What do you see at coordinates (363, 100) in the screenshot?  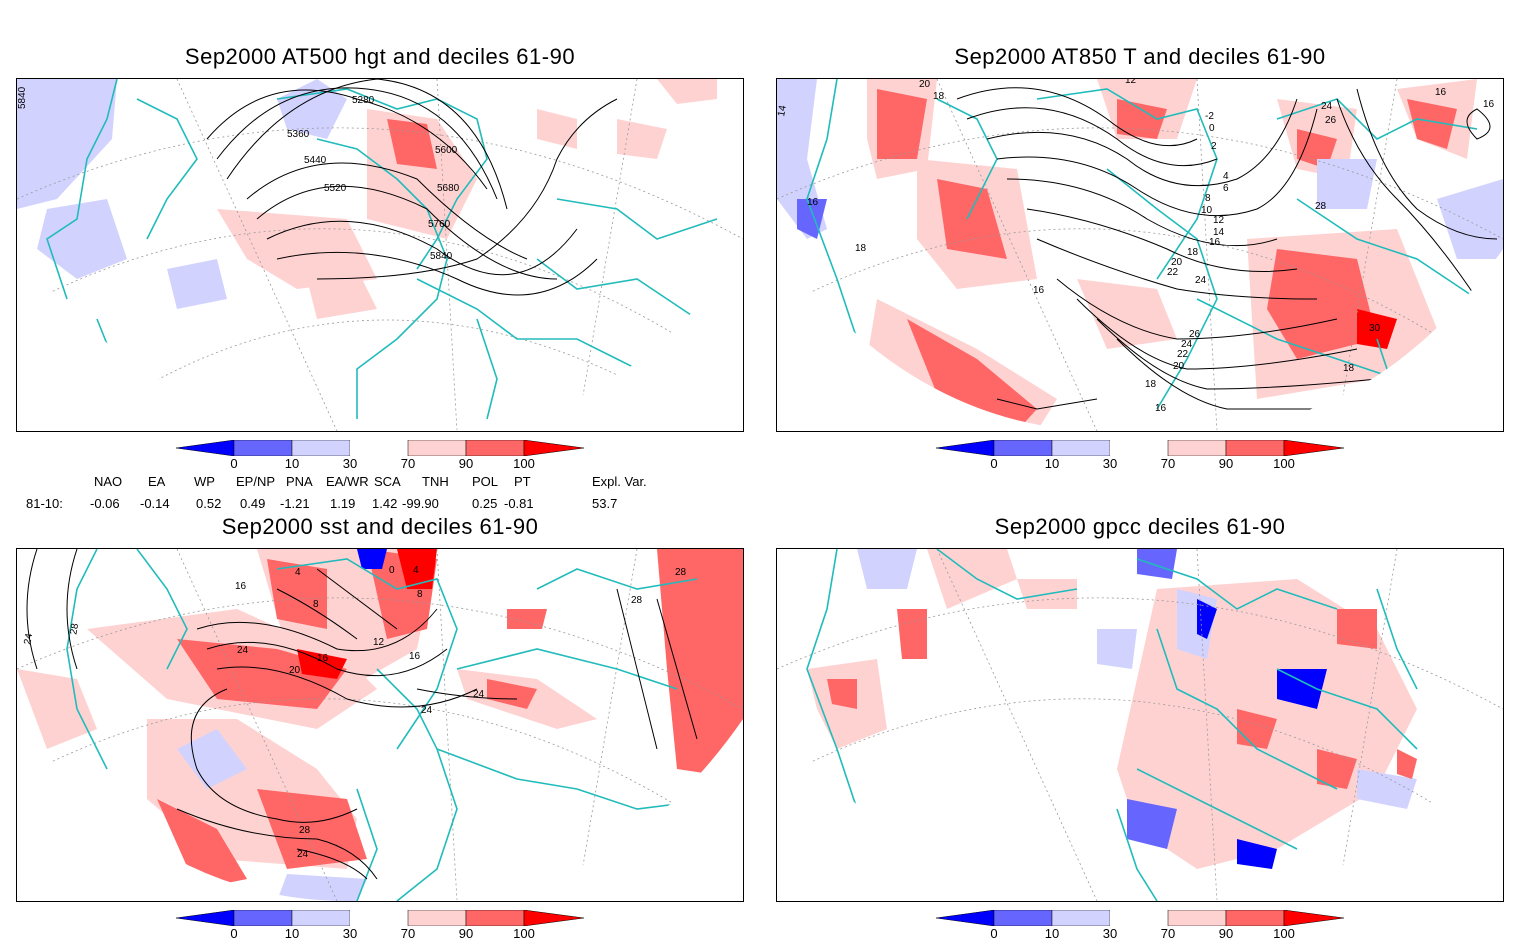 I see `contour-label: 5280` at bounding box center [363, 100].